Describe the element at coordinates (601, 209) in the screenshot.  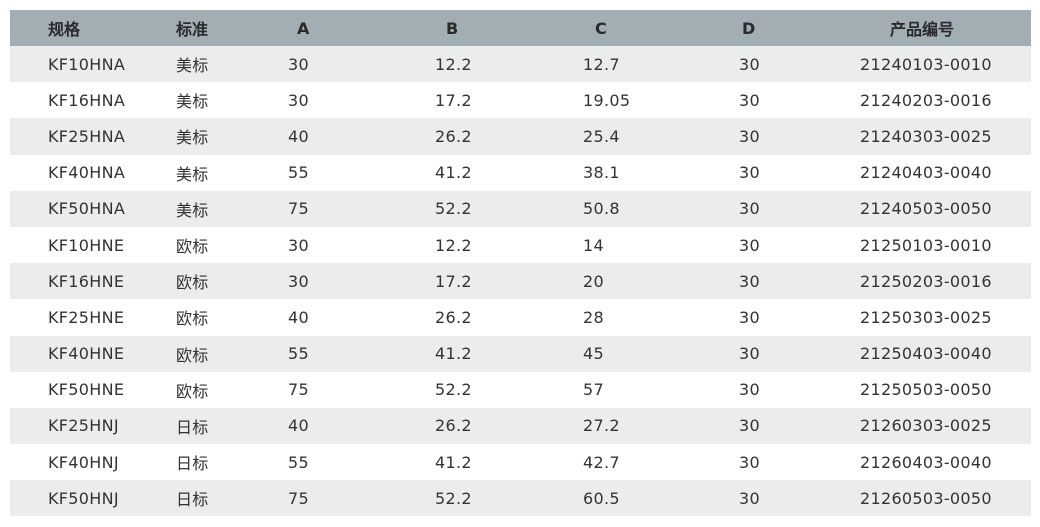
I see `cell-c: 50.8` at that location.